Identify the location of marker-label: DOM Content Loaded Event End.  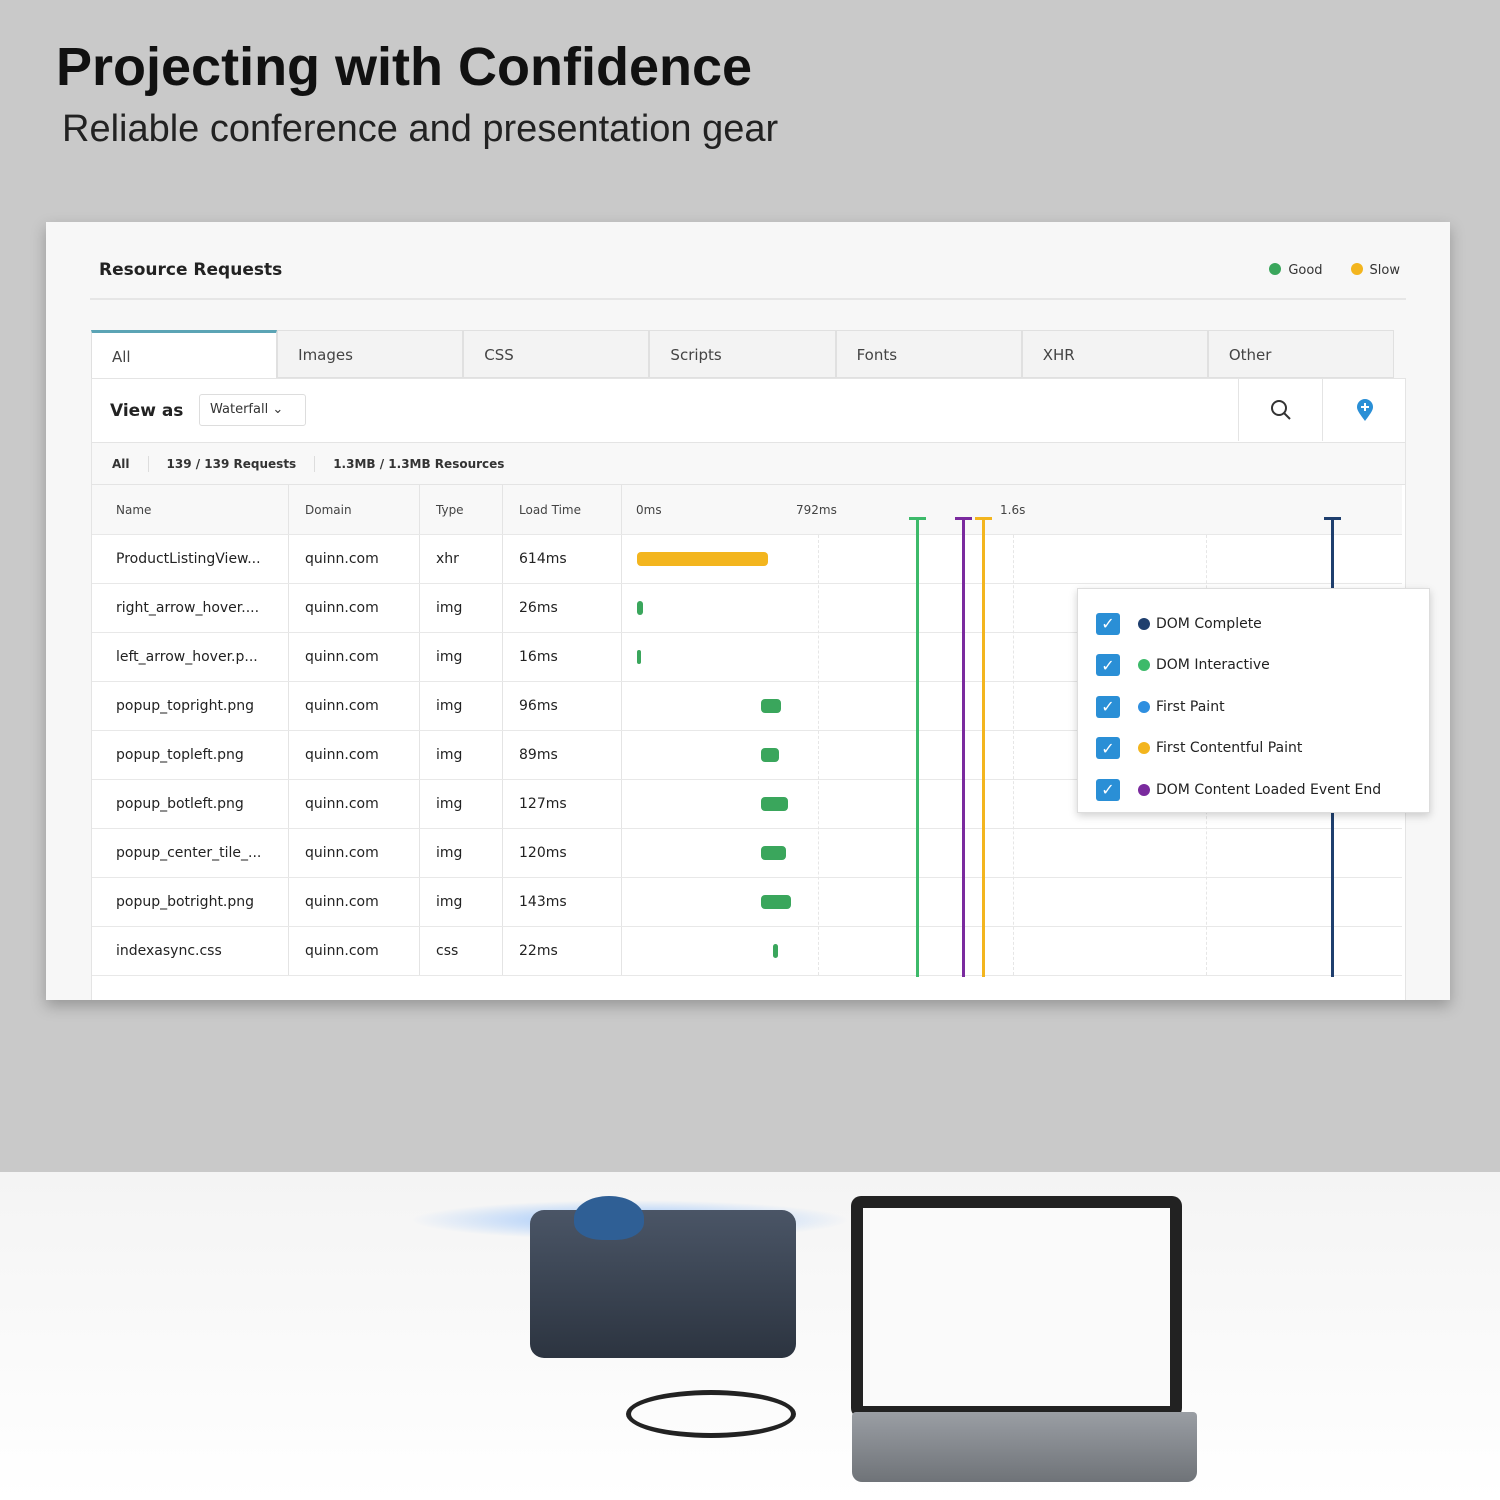
(1269, 789).